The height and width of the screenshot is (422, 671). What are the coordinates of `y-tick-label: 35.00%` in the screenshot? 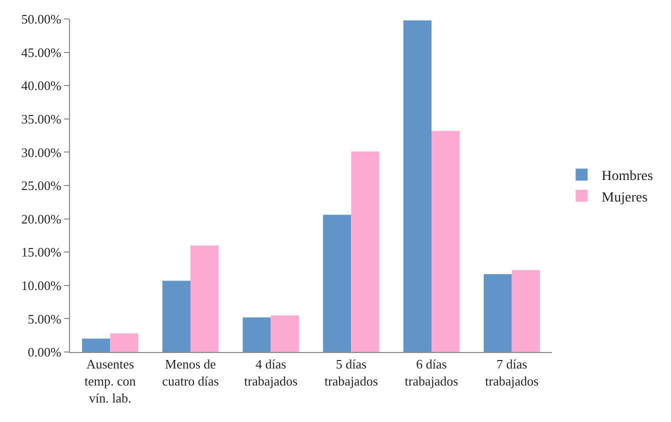 It's located at (41, 118).